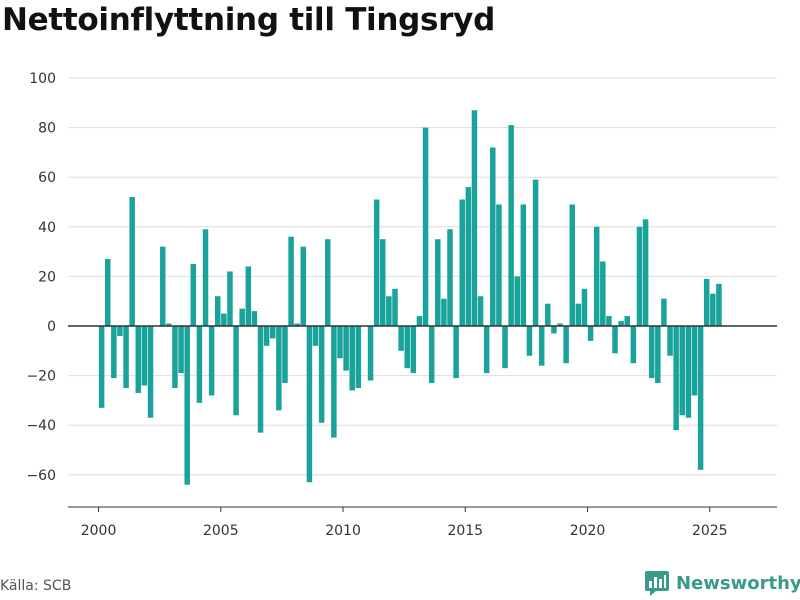  What do you see at coordinates (248, 20) in the screenshot?
I see `chart-title: Nettoinflyttning till Tingsryd` at bounding box center [248, 20].